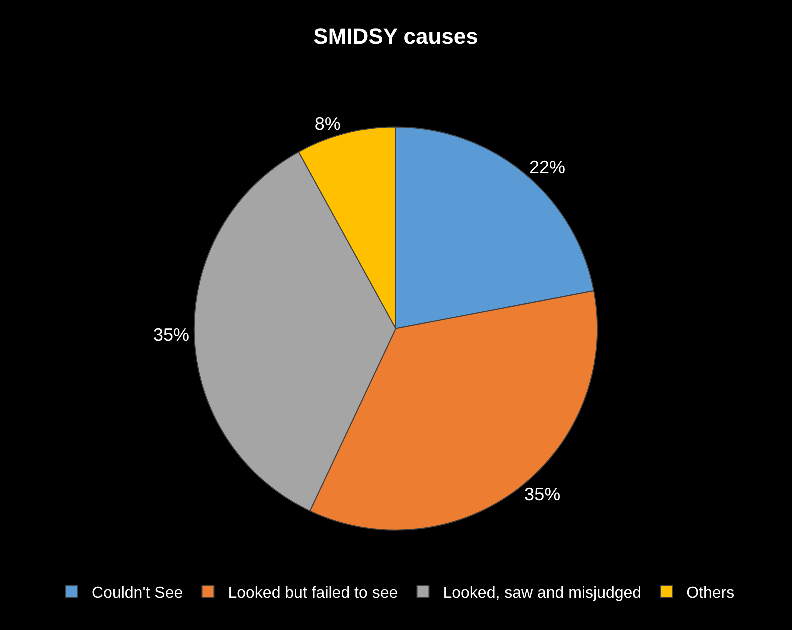 The image size is (792, 630). Describe the element at coordinates (138, 593) in the screenshot. I see `legend-label: Couldn't See` at that location.